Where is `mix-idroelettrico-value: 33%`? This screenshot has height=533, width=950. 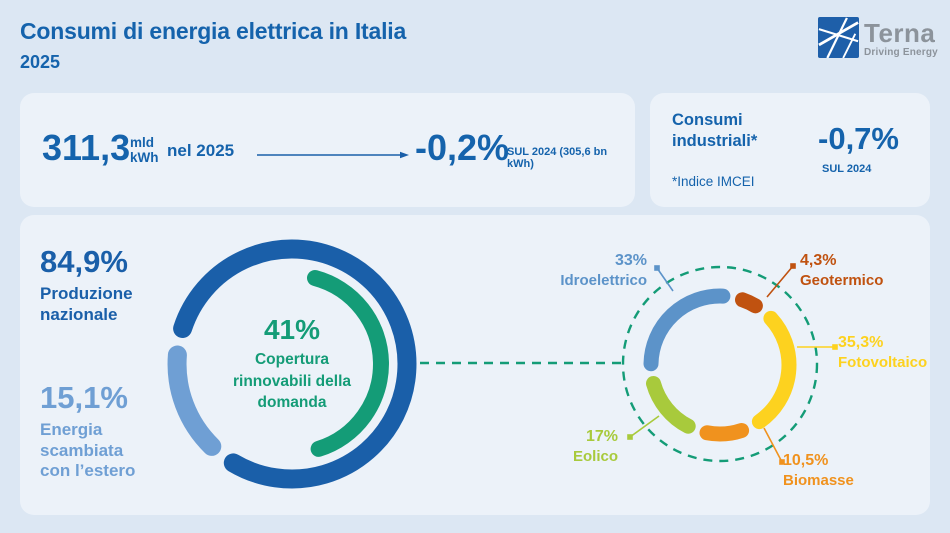
mix-idroelettrico-value: 33% is located at coordinates (630, 260).